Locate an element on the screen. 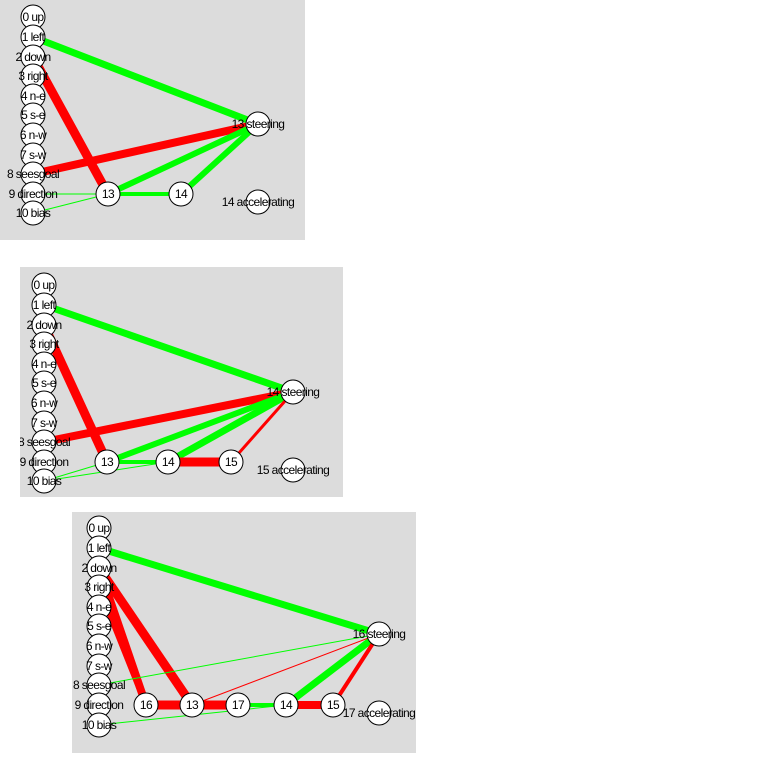  node-label: 15 accelerating is located at coordinates (293, 470).